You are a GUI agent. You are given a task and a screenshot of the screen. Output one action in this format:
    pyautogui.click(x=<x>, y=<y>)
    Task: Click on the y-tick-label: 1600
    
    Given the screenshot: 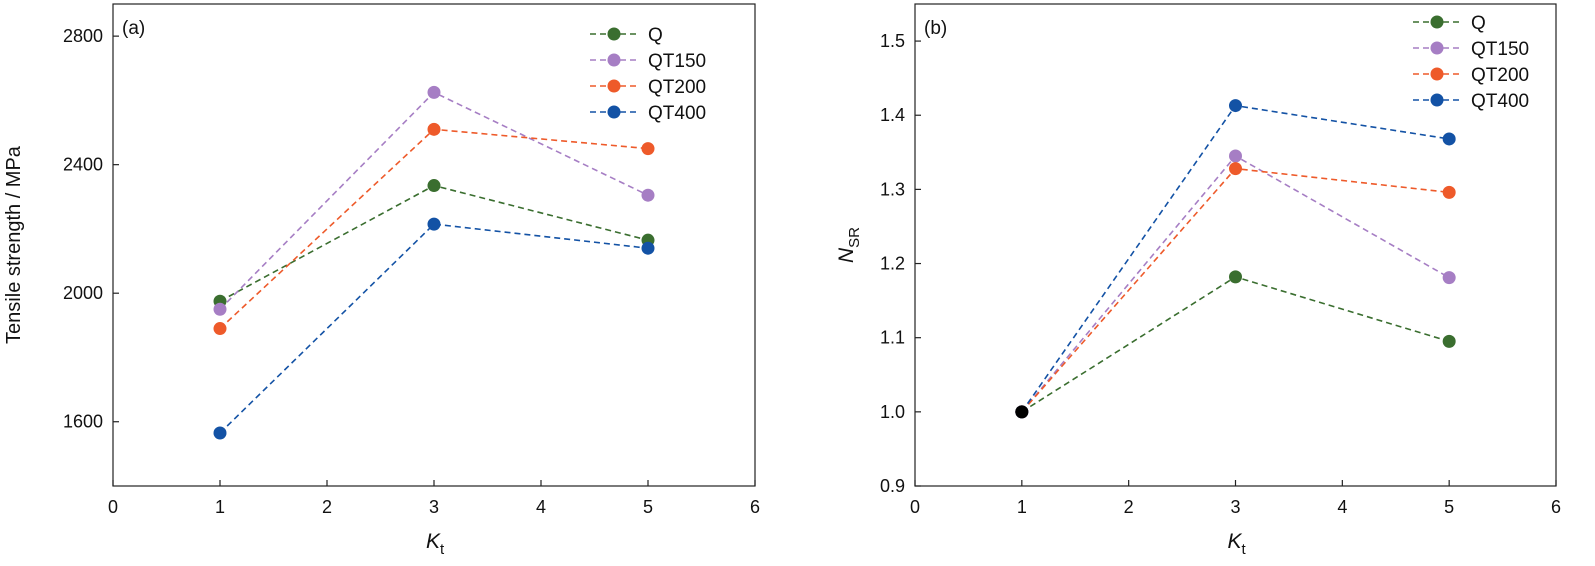 What is the action you would take?
    pyautogui.click(x=83, y=422)
    